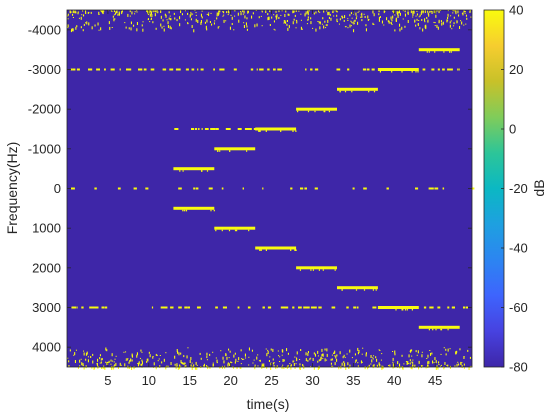  Describe the element at coordinates (539, 187) in the screenshot. I see `colorbar-label: dB` at that location.